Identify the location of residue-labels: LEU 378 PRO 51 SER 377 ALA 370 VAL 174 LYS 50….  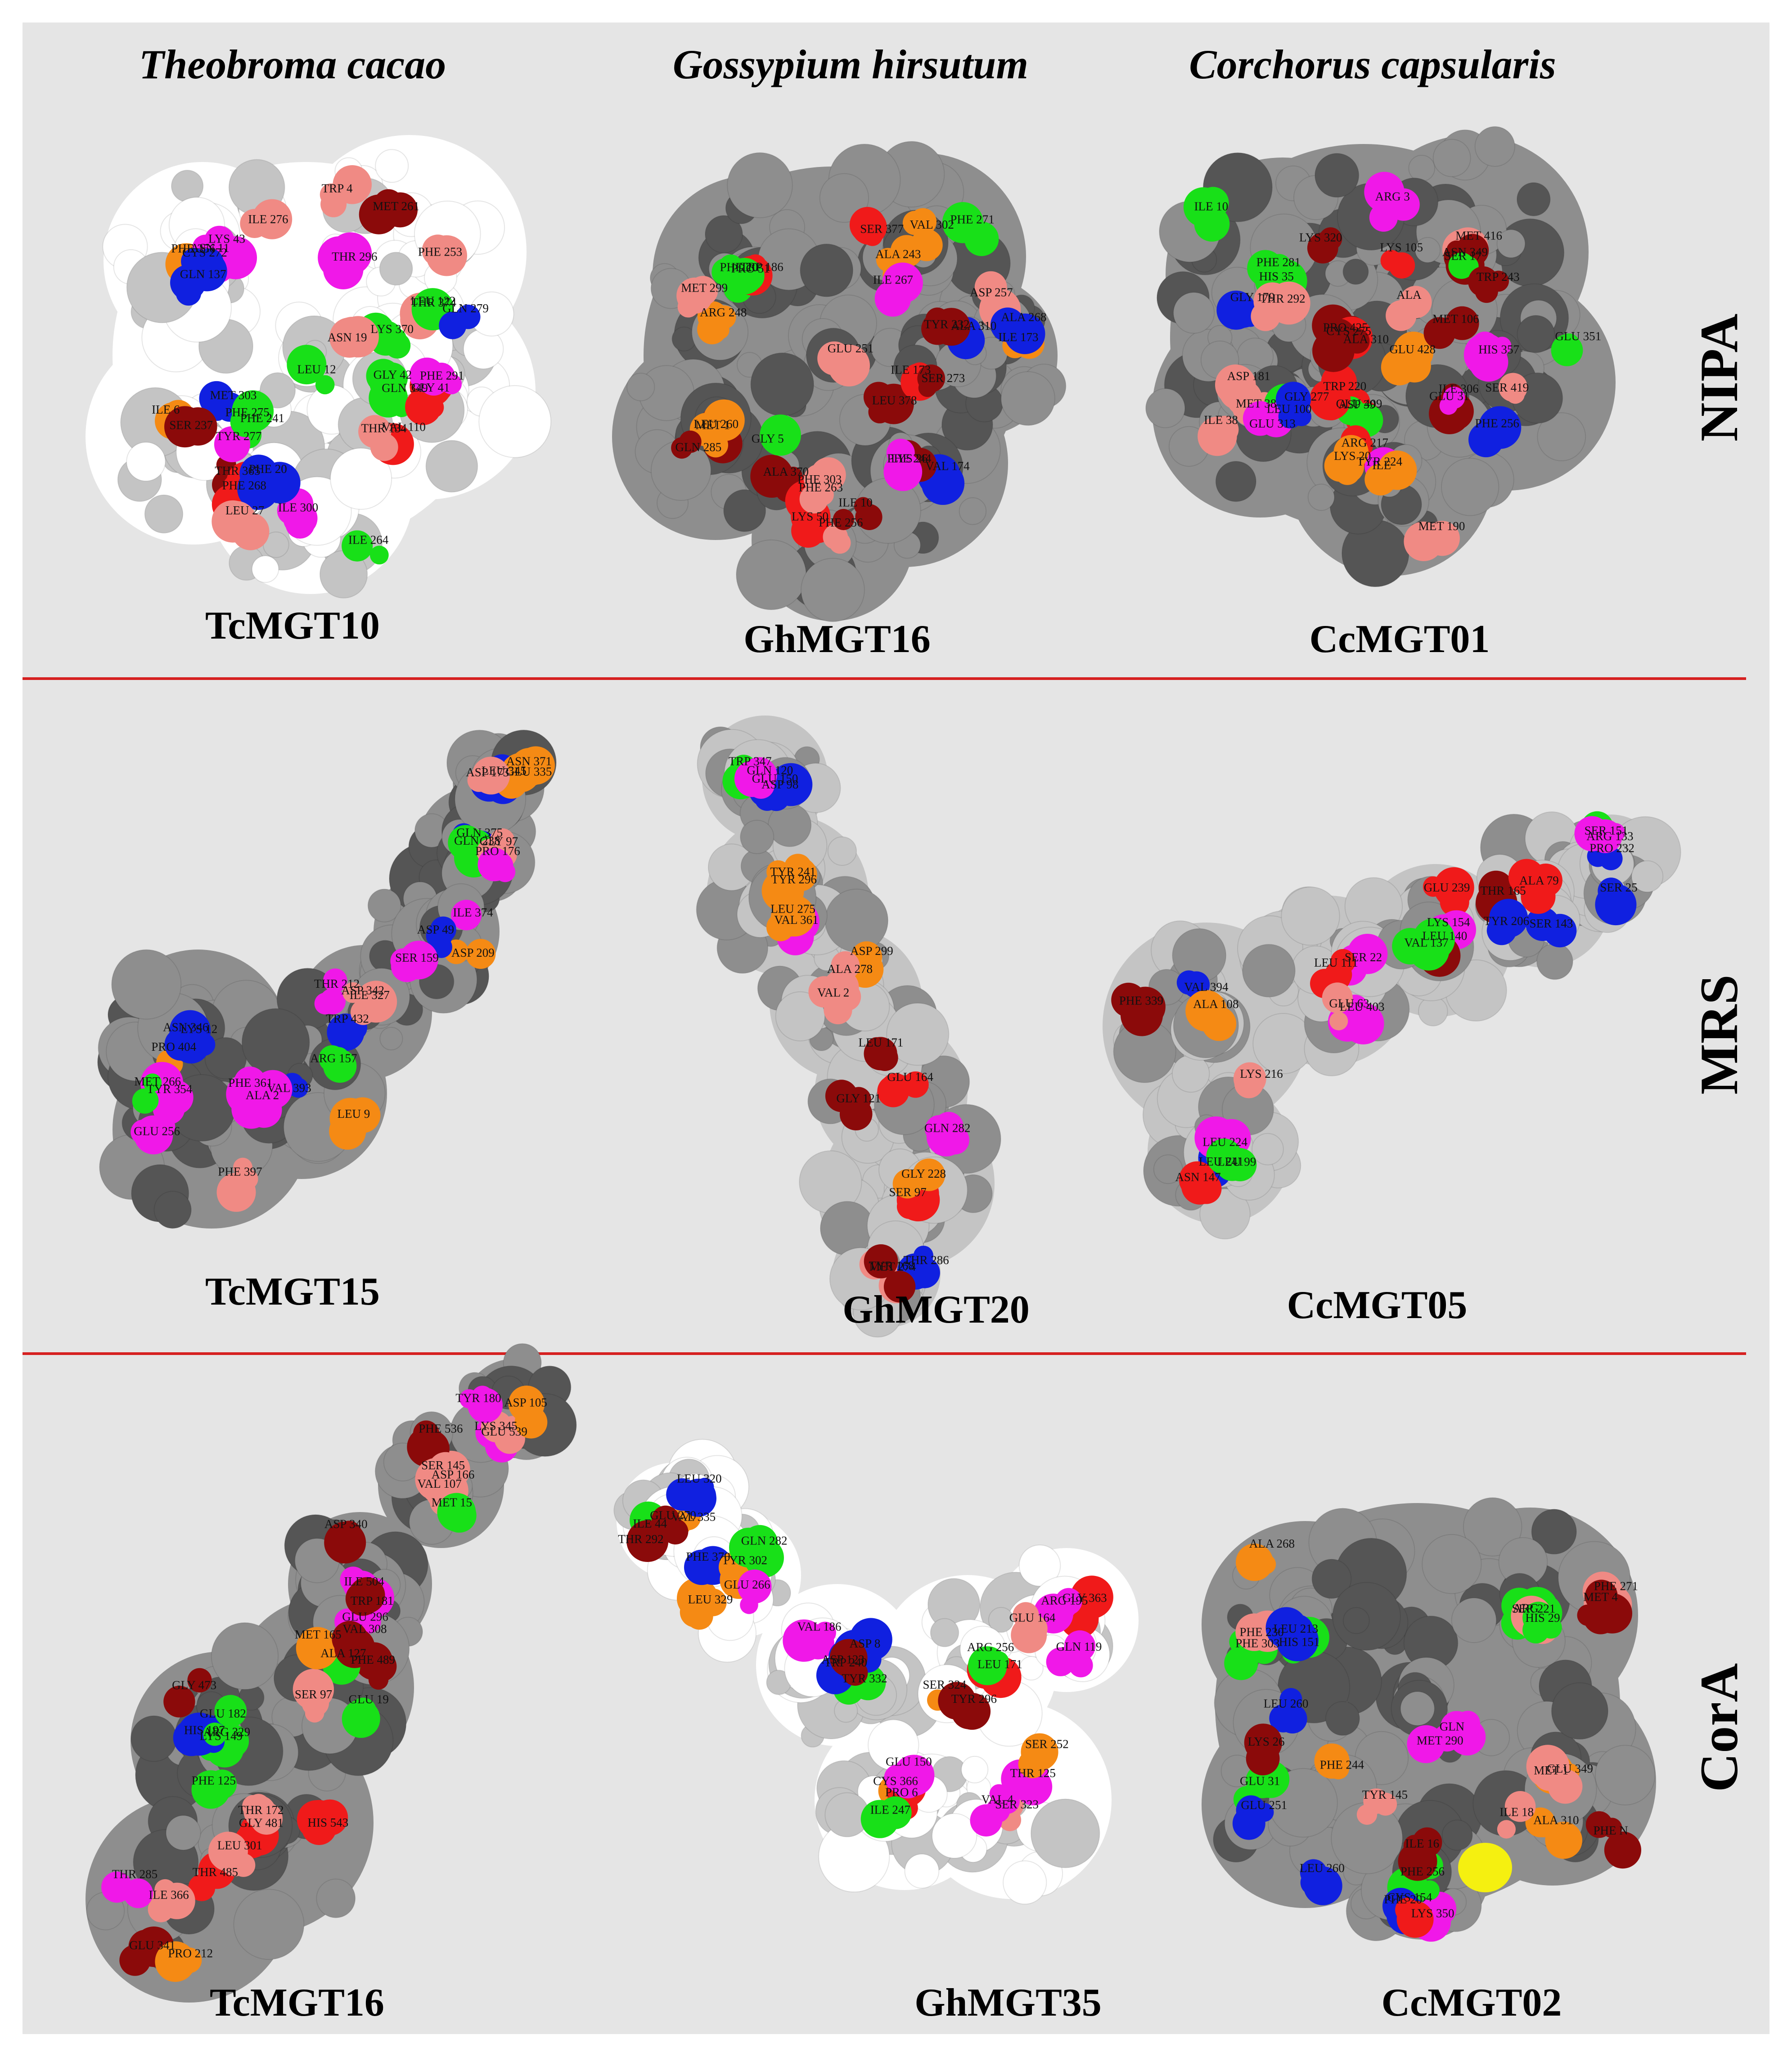
(861, 370).